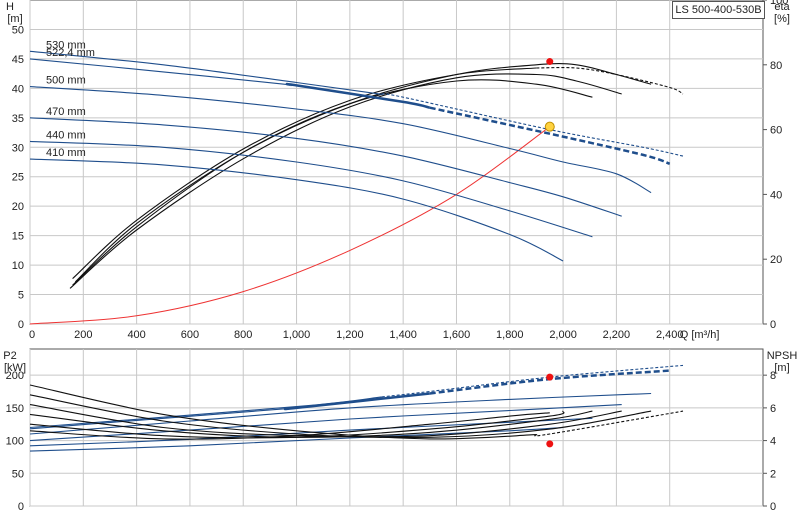  I want to click on head-curve-label: 470 mm, so click(66, 112).